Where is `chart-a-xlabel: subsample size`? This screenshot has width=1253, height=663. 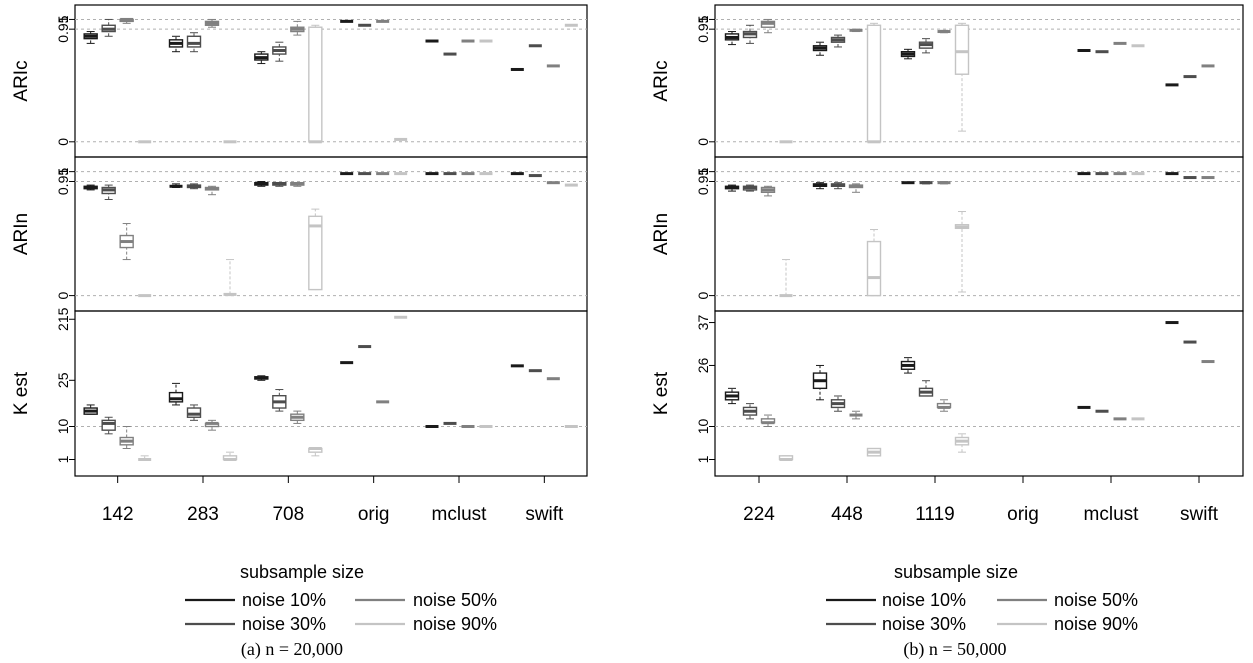 chart-a-xlabel: subsample size is located at coordinates (302, 572).